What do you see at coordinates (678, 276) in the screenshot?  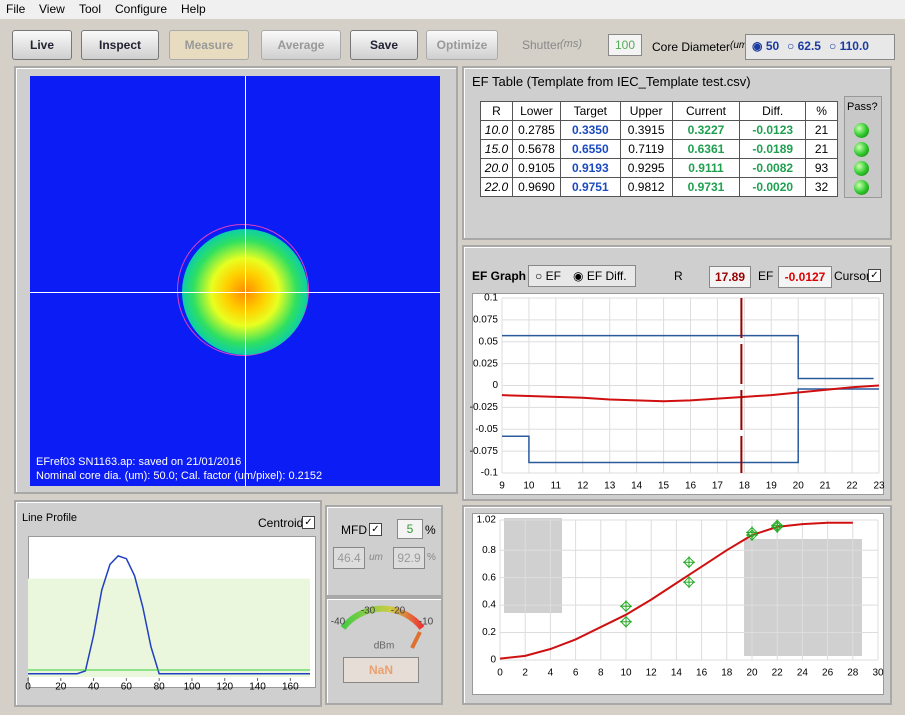 I see `r-label: R` at bounding box center [678, 276].